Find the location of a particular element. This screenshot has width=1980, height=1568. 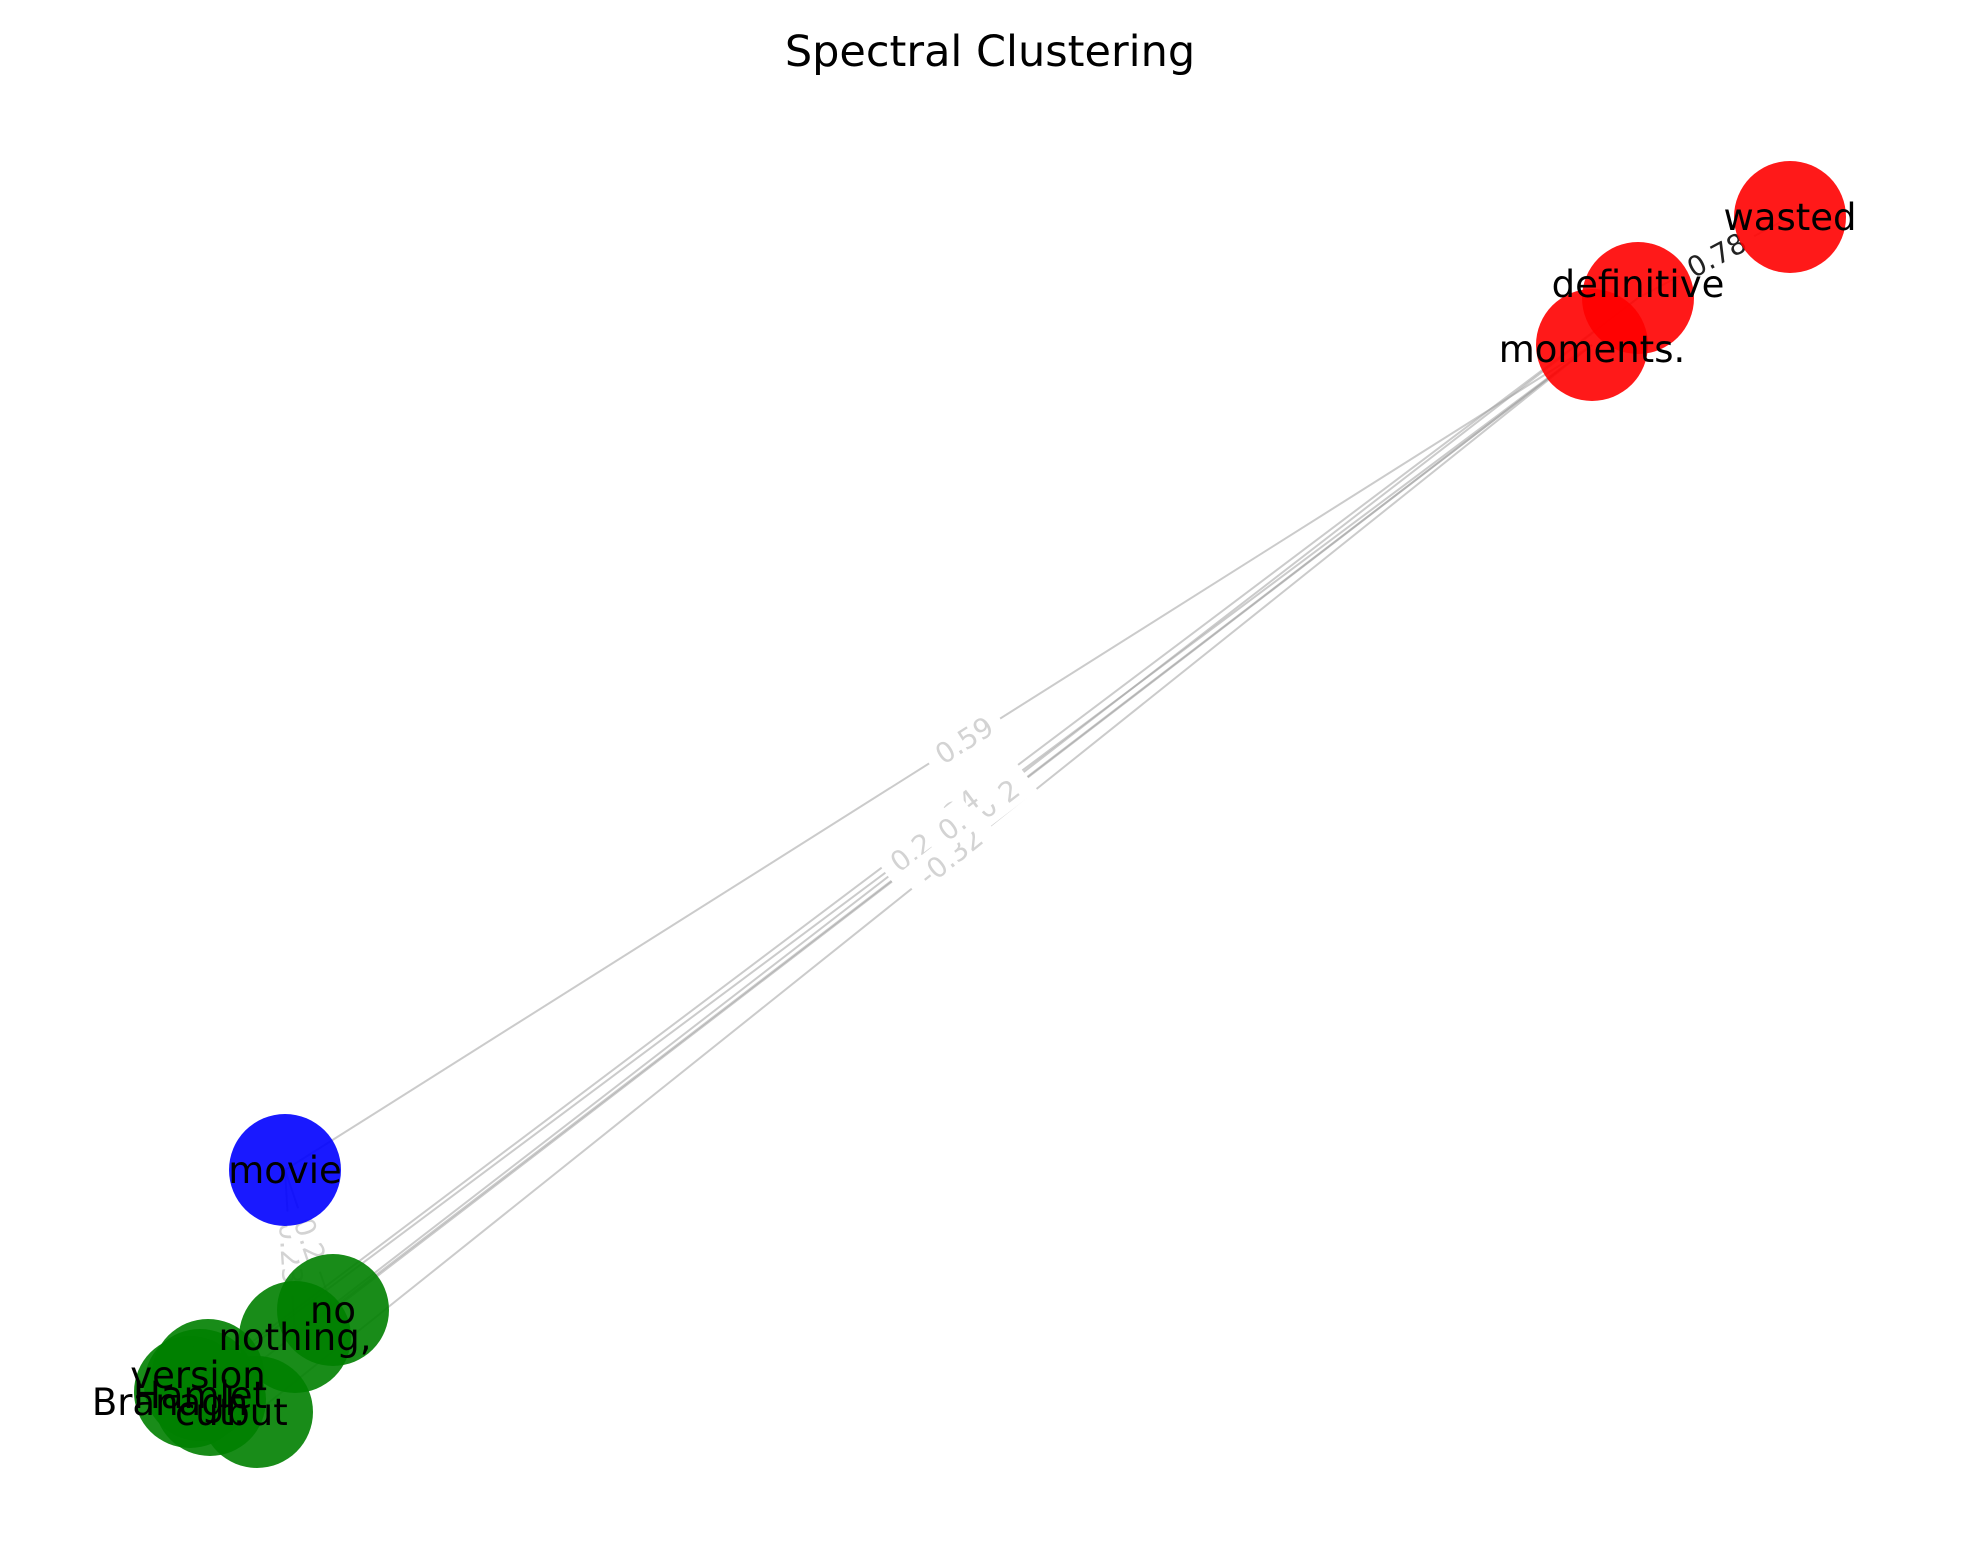

node-moments is located at coordinates (1592, 345).